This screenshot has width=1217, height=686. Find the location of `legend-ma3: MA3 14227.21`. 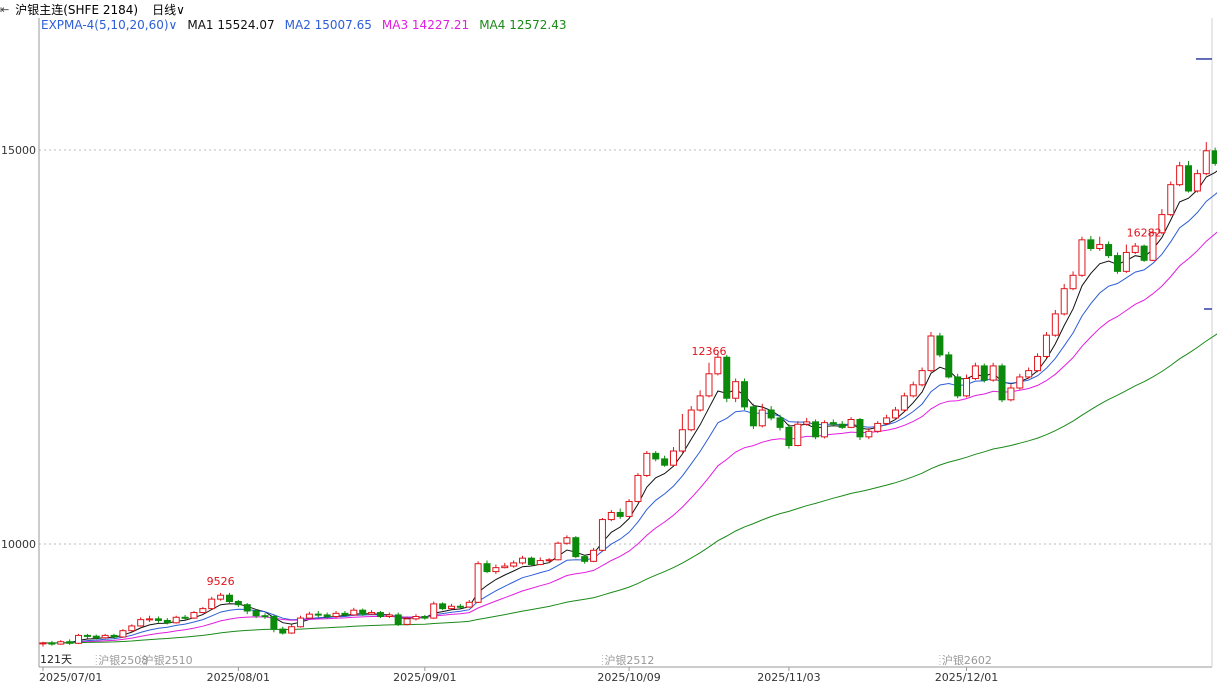

legend-ma3: MA3 14227.21 is located at coordinates (425, 25).